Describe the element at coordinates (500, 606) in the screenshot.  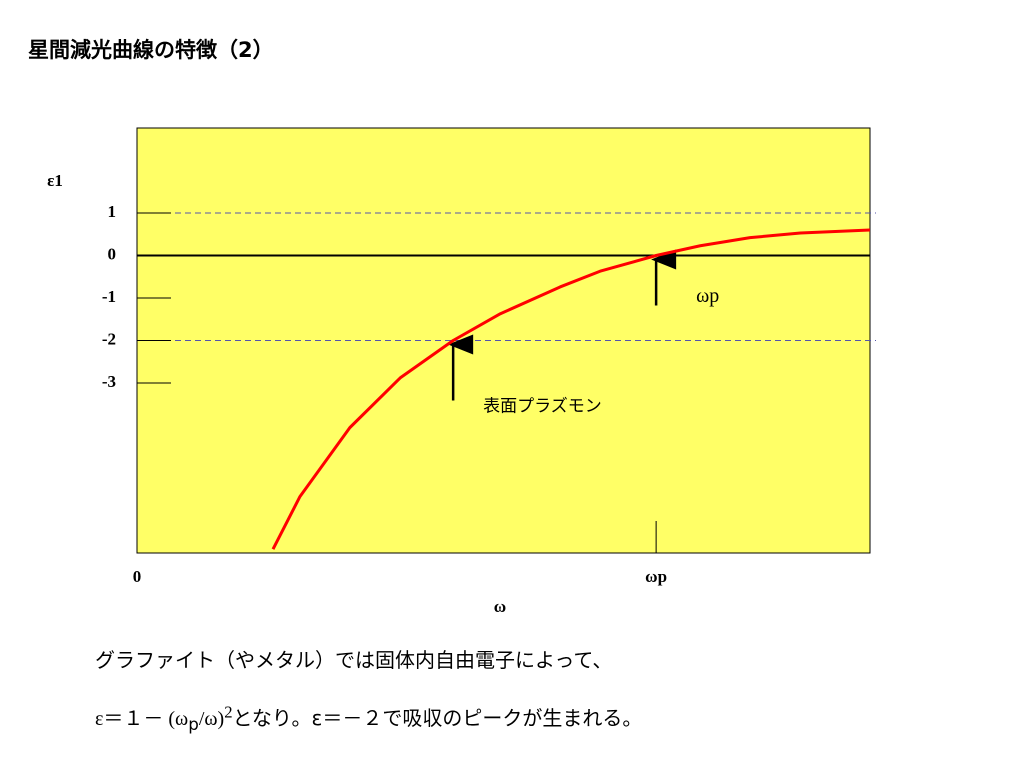
I see `x-axis-title: ω` at that location.